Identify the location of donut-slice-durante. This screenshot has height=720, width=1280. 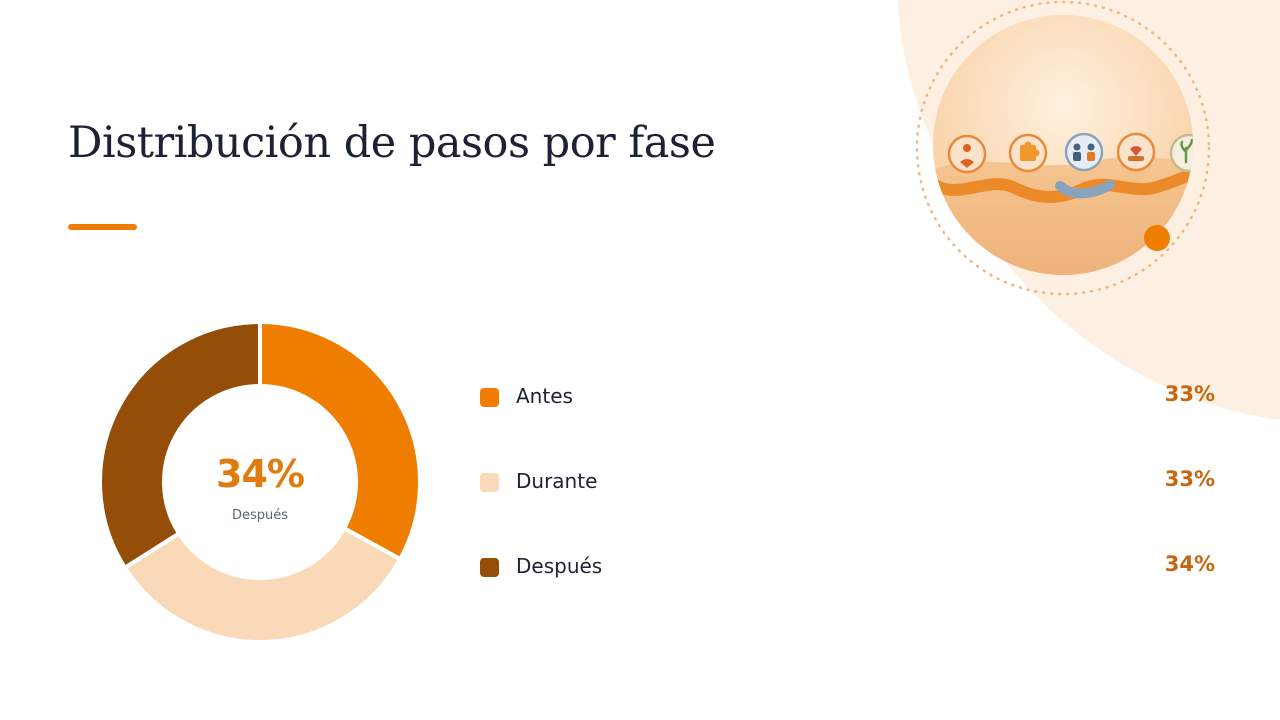
(262, 584).